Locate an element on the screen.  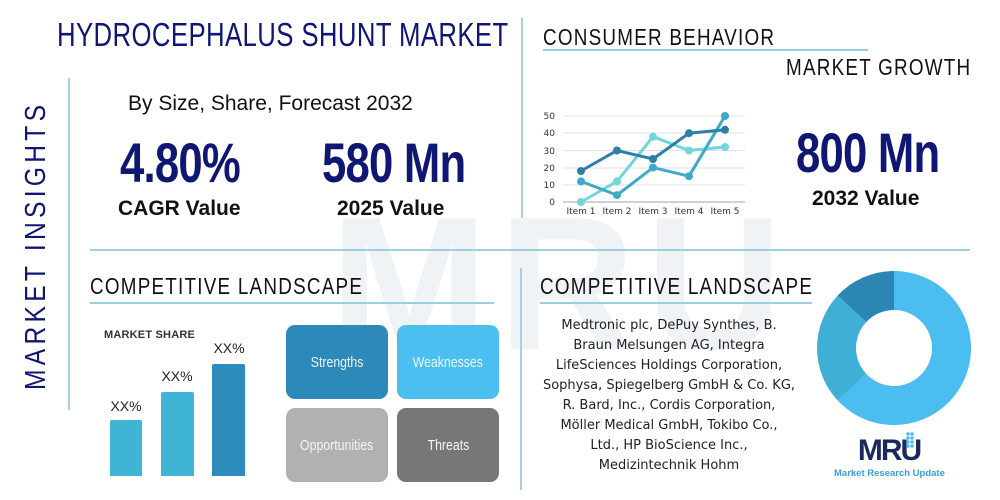
market-share-label: MARKET SHARE is located at coordinates (150, 335).